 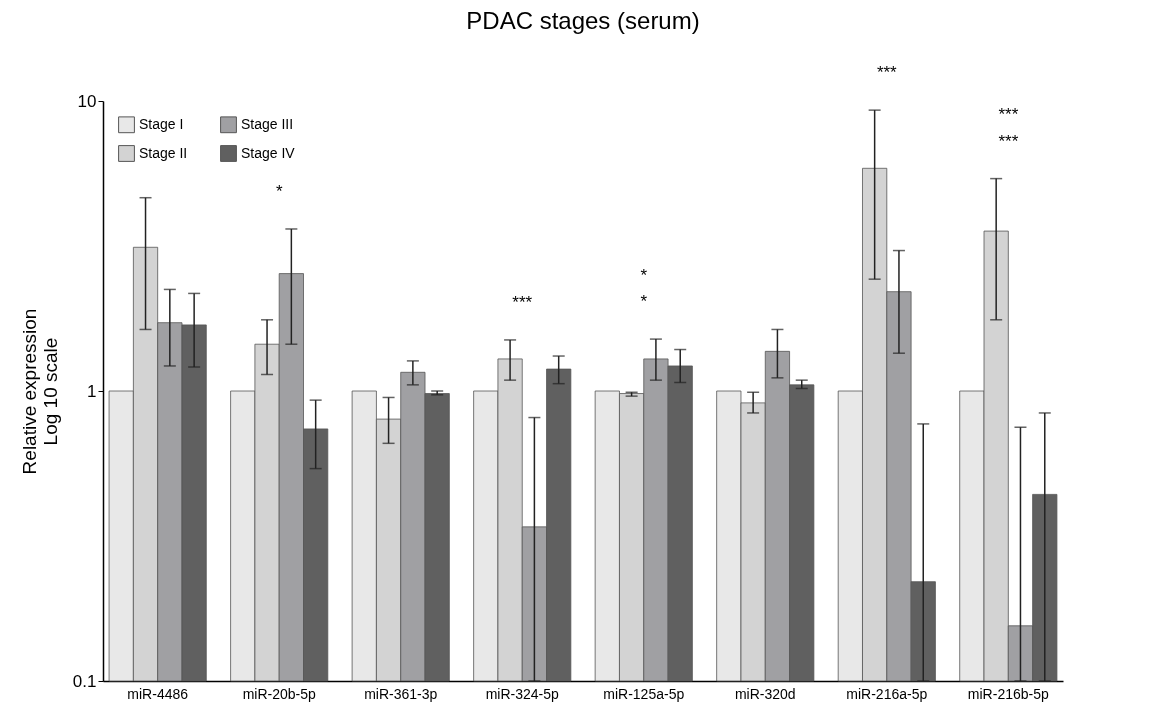 I want to click on y-tick-label: 1, so click(x=92, y=391).